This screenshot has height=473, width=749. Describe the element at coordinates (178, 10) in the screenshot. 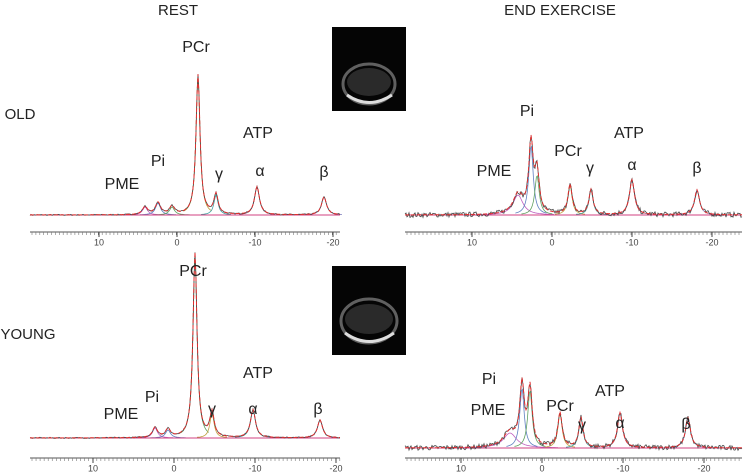

I see `column-title: REST` at that location.